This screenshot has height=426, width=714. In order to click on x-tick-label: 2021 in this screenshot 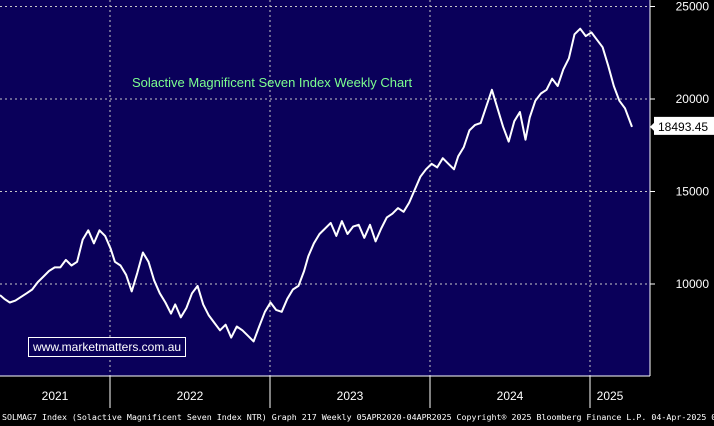, I will do `click(55, 396)`.